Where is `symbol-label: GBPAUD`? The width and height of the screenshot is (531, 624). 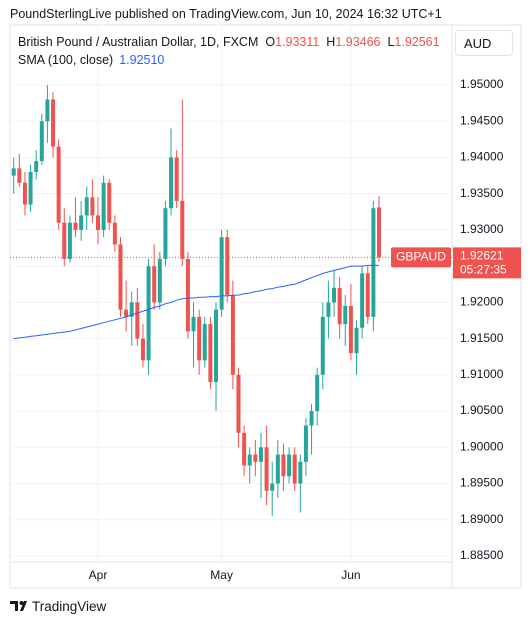
symbol-label: GBPAUD is located at coordinates (421, 257).